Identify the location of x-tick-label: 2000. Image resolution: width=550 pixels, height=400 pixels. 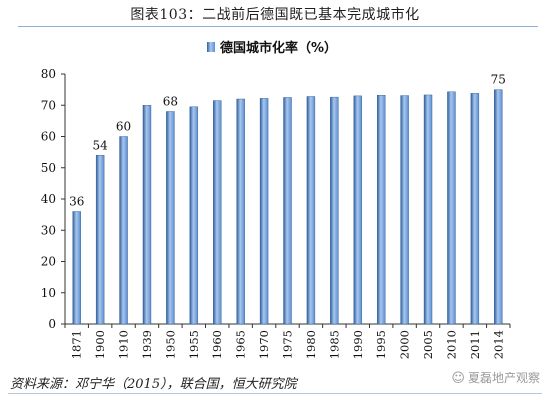
(405, 344).